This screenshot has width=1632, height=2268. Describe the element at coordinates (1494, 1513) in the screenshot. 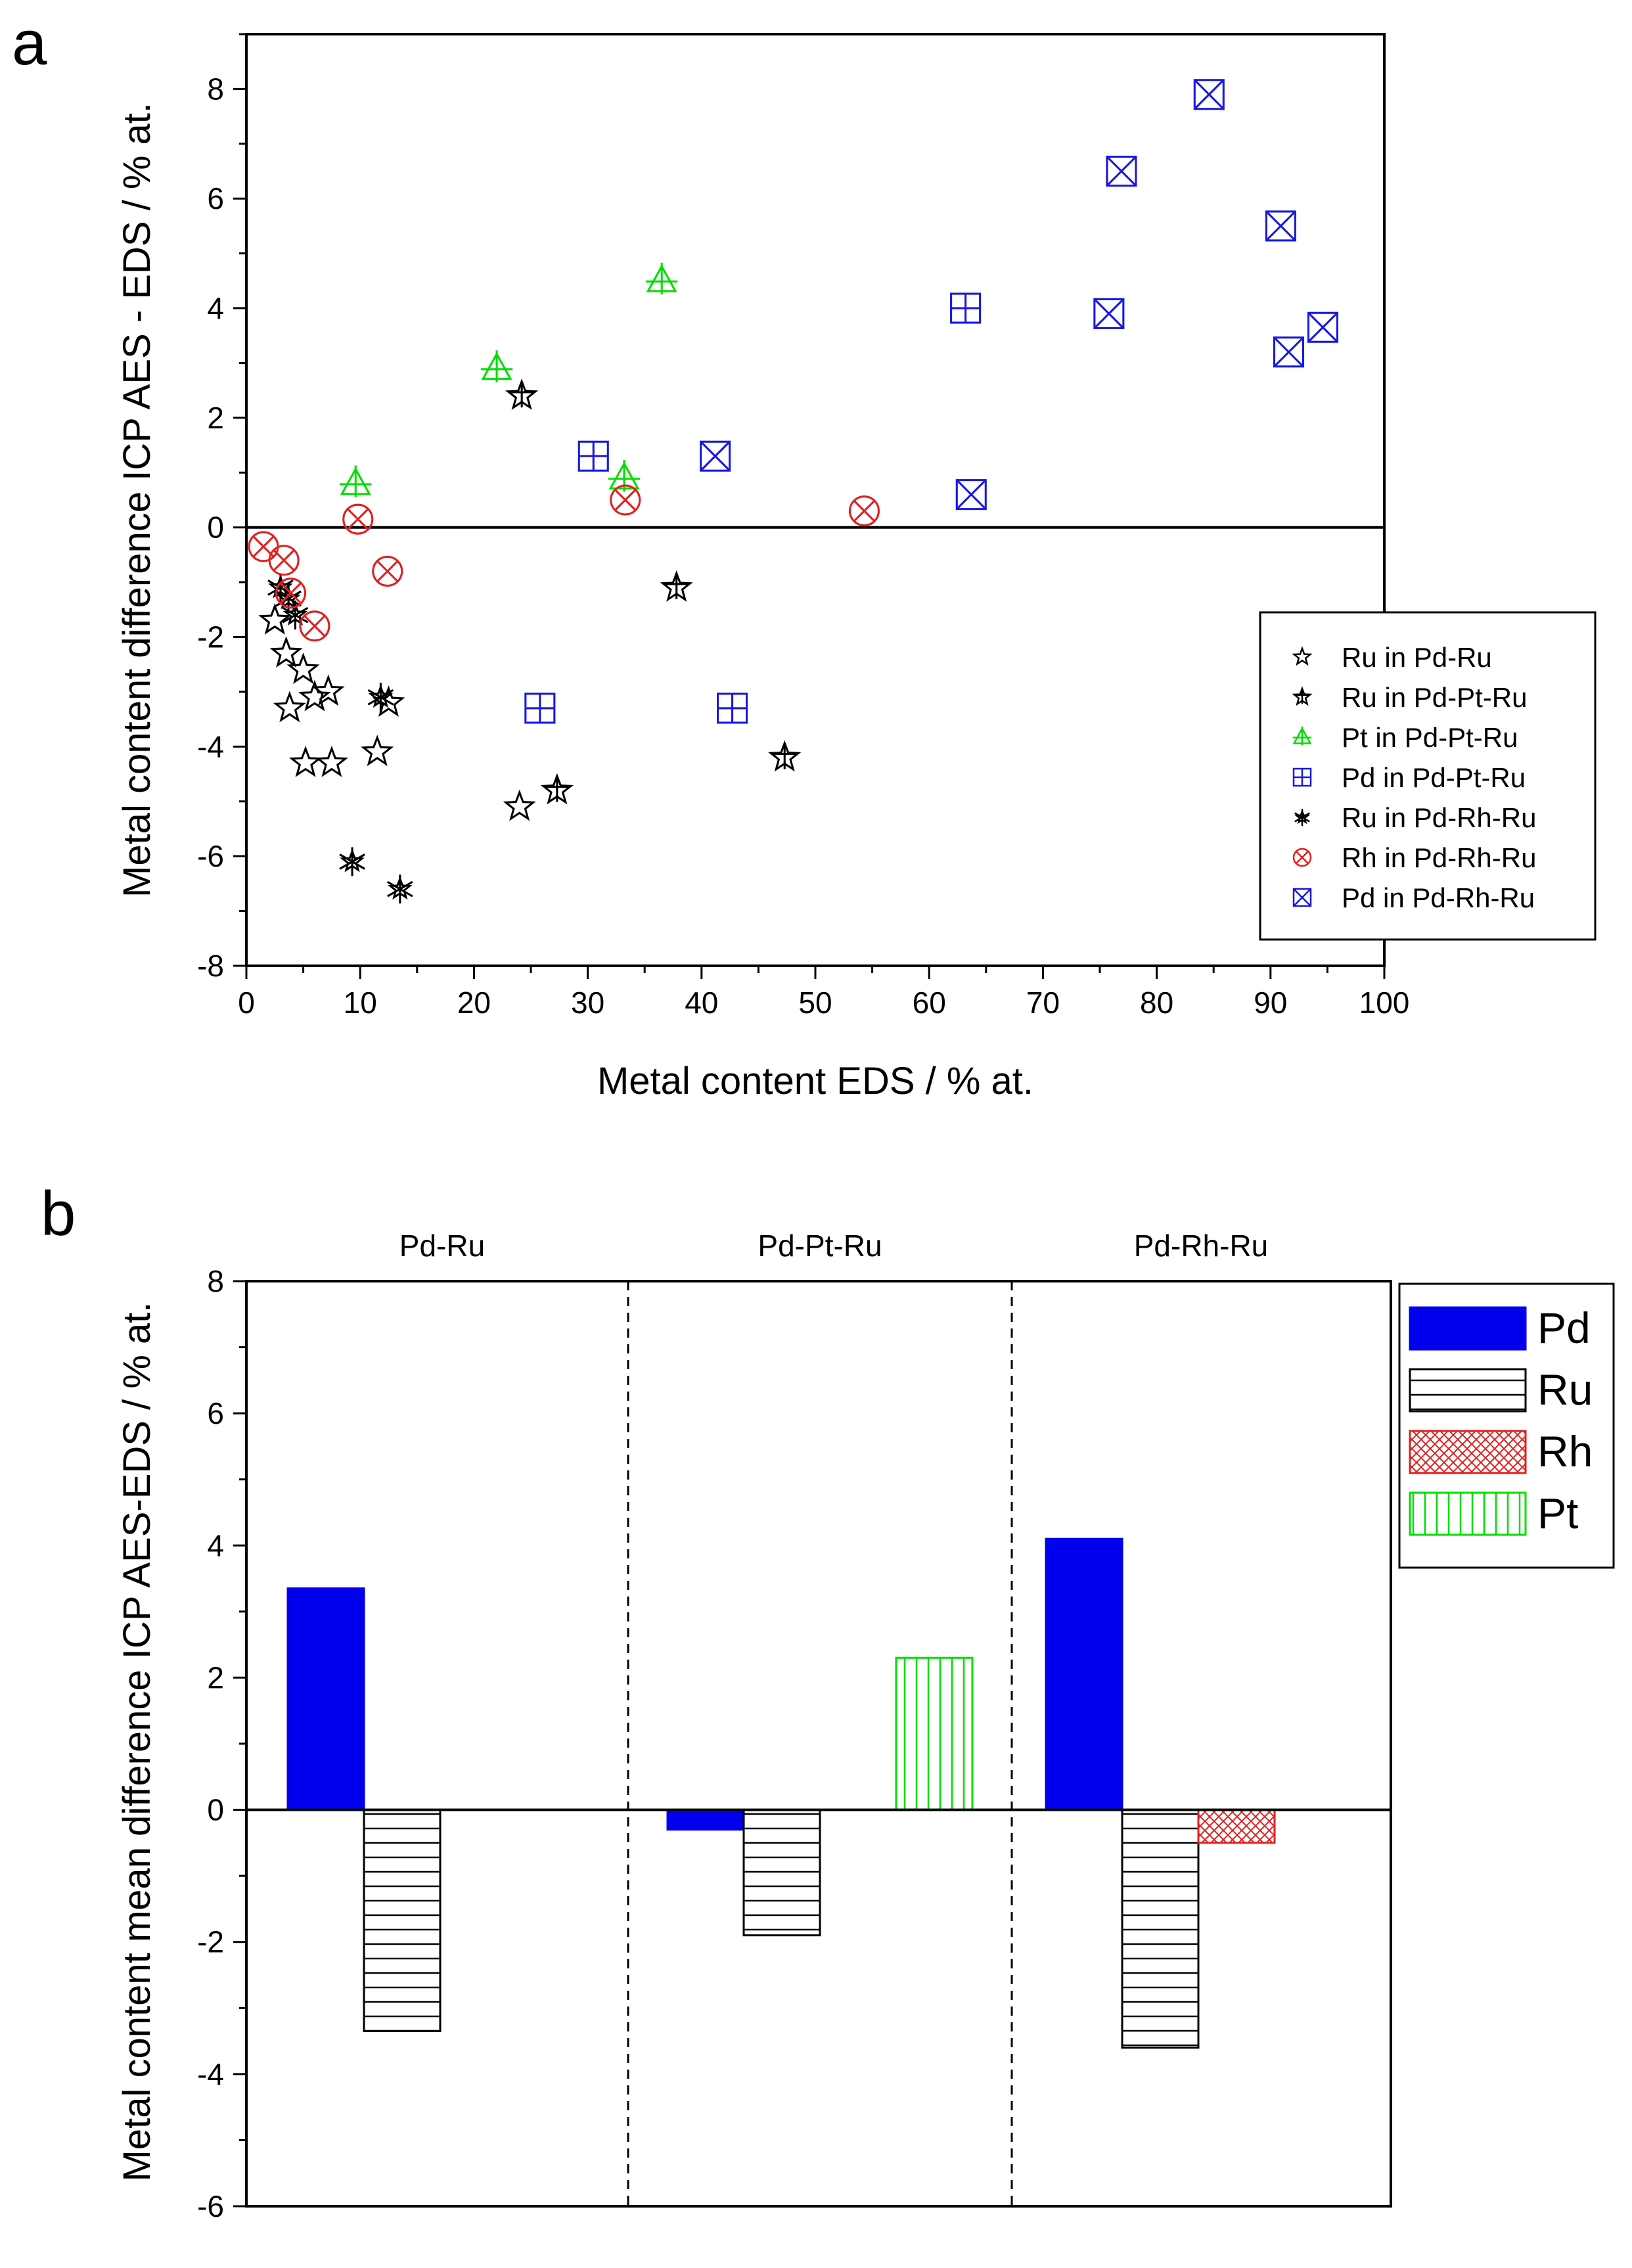

I see `legend-item-b: Pt` at that location.